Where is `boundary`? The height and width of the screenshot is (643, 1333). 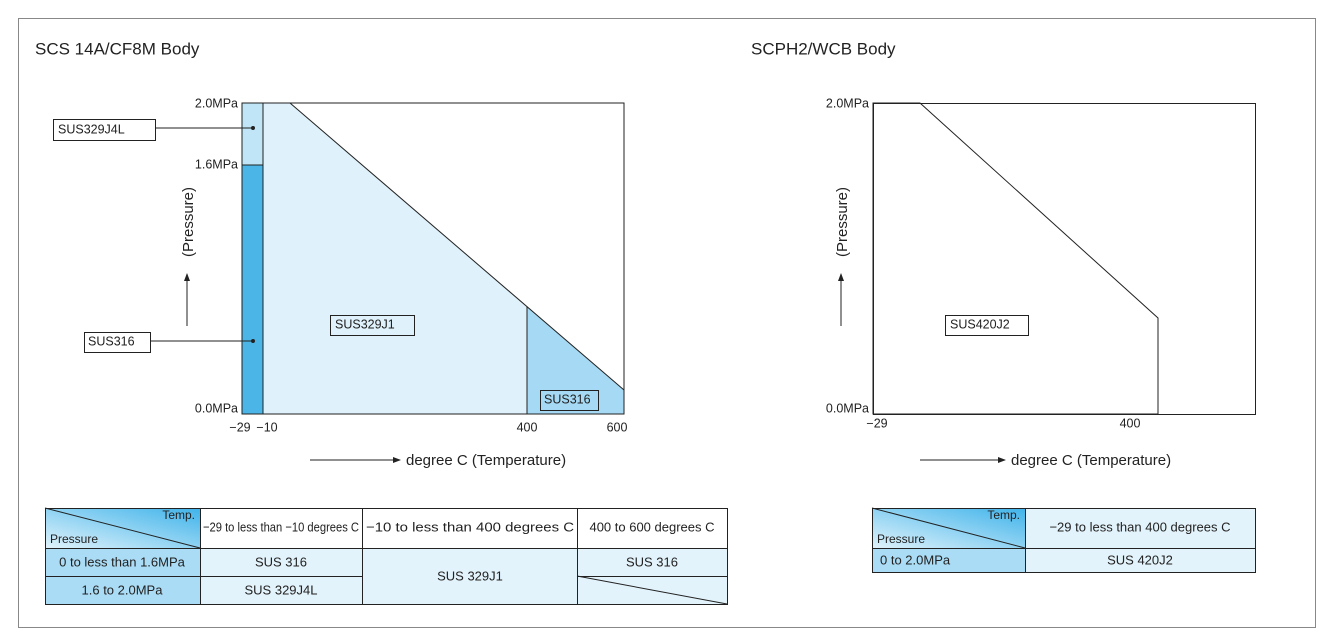 boundary is located at coordinates (457, 246).